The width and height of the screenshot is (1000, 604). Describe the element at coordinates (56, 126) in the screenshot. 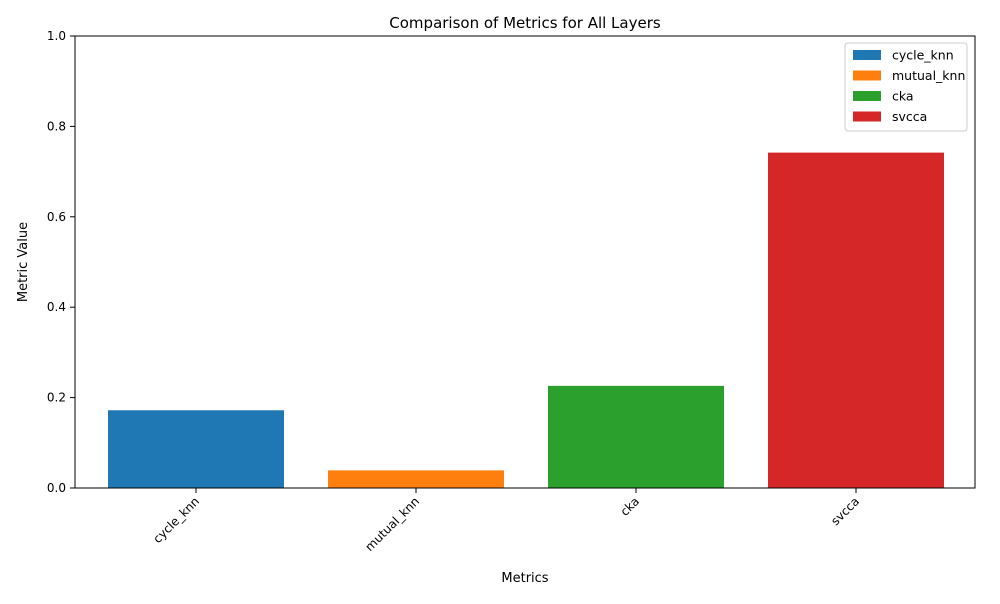

I see `y-tick-label: 0.8` at that location.